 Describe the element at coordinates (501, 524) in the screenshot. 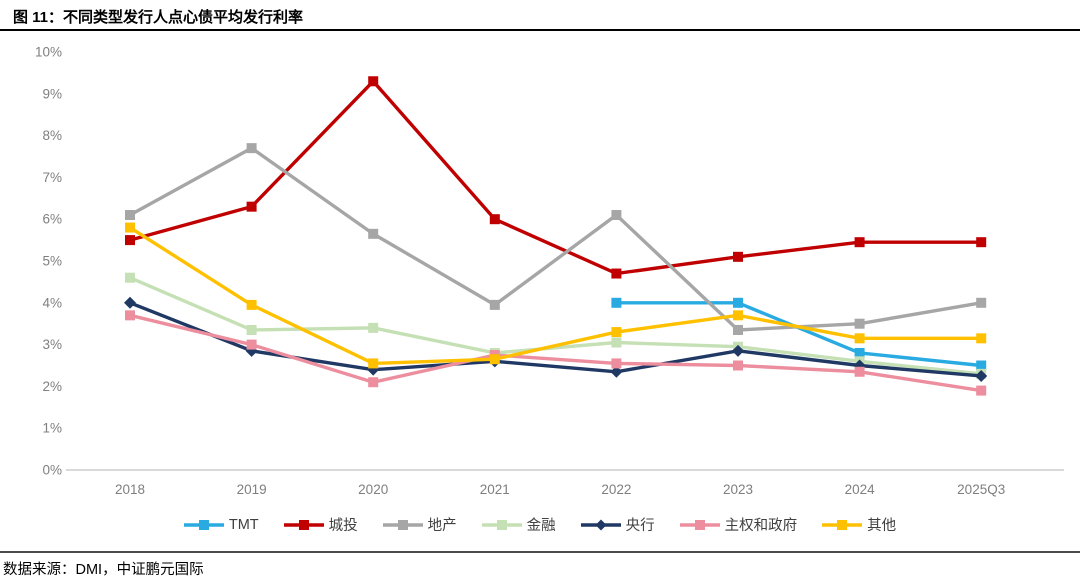

I see `legend-marker-金融` at that location.